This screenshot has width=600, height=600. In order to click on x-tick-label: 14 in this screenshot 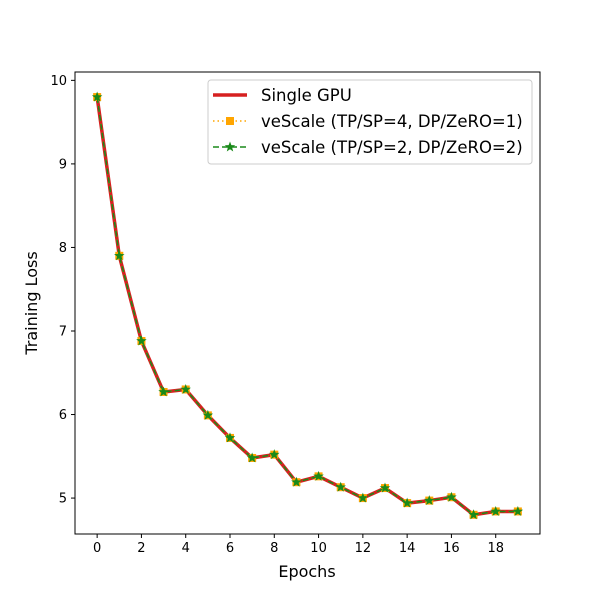, I will do `click(407, 548)`.